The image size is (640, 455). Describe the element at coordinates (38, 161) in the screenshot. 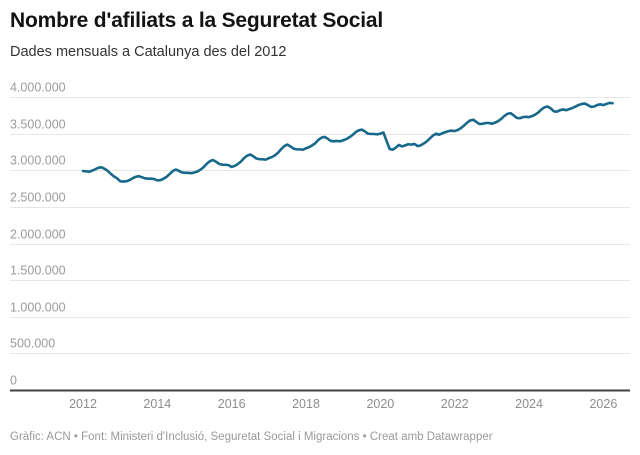

I see `y-tick-label: 3.000.000` at that location.